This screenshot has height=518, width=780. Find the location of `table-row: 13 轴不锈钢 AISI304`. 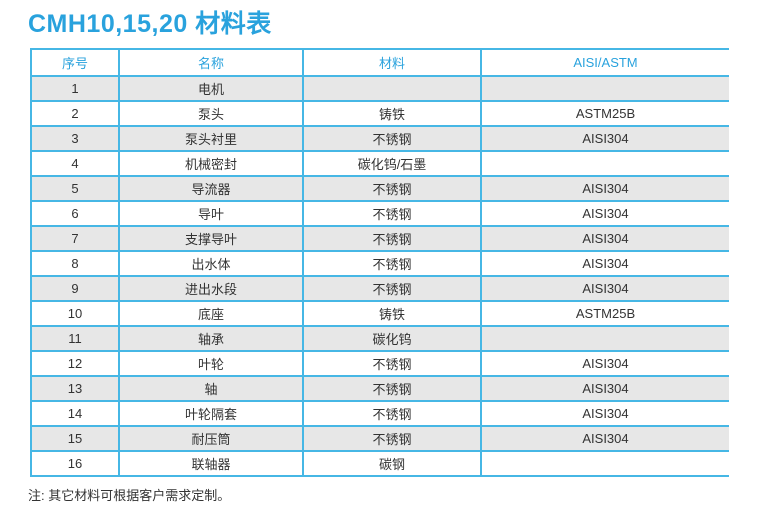

table-row: 13 轴不锈钢 AISI304 is located at coordinates (379, 388).